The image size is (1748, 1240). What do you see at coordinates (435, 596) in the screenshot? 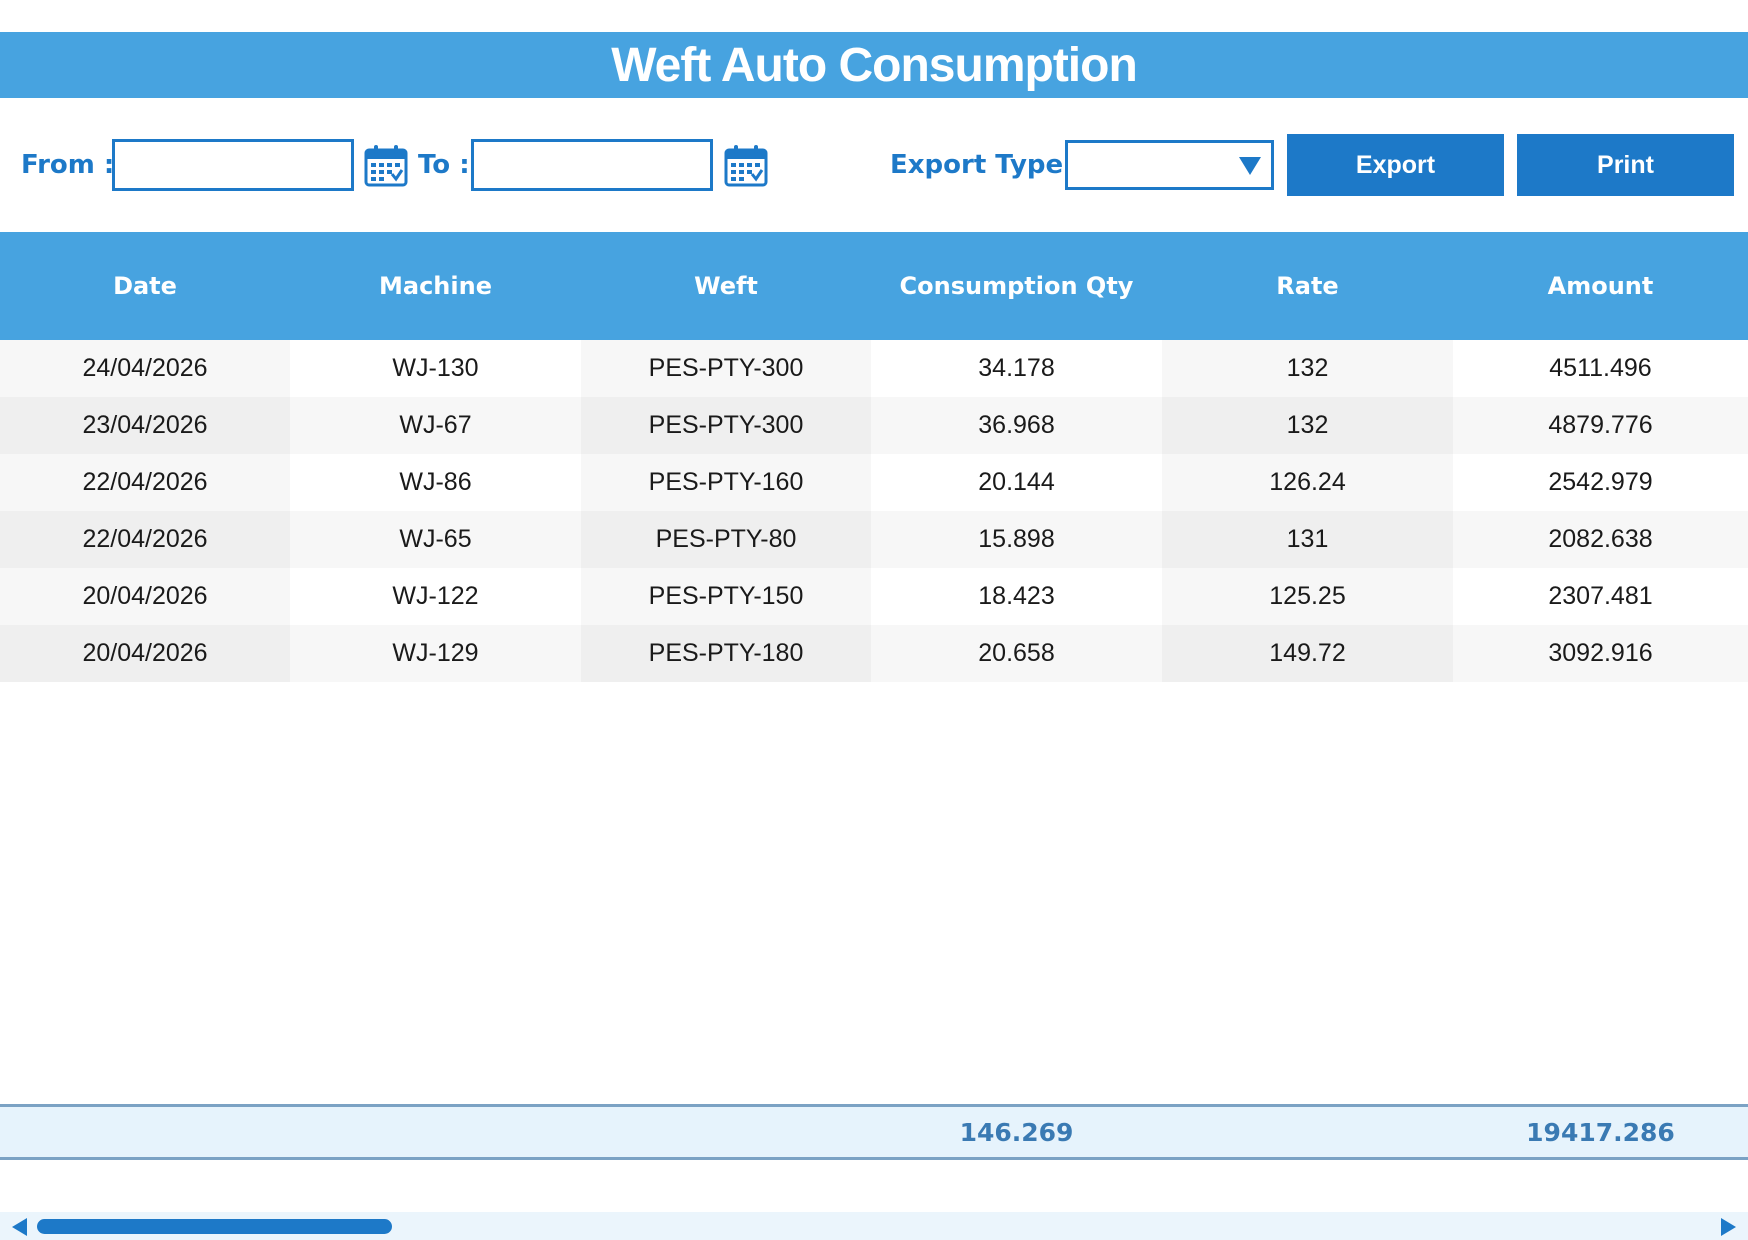
I see `cell-machine: WJ-122` at bounding box center [435, 596].